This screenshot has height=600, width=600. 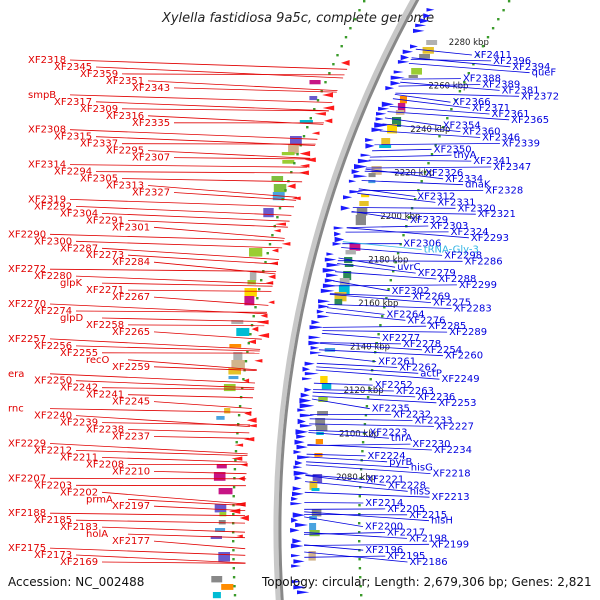 I want to click on left-gene-label: XF2183, so click(x=79, y=527).